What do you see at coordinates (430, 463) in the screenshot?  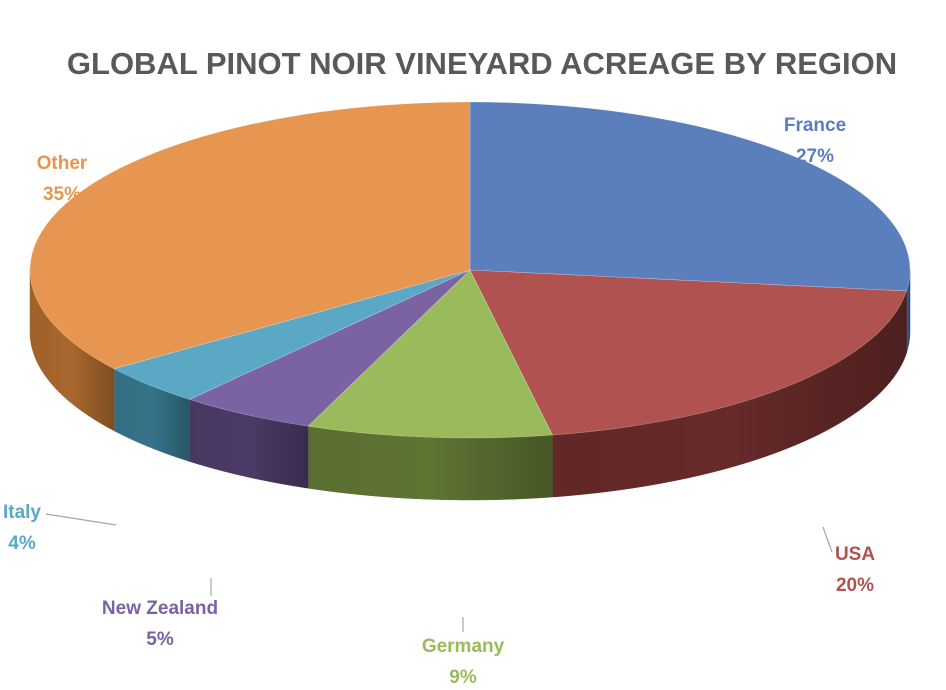 I see `side-shade-germany` at bounding box center [430, 463].